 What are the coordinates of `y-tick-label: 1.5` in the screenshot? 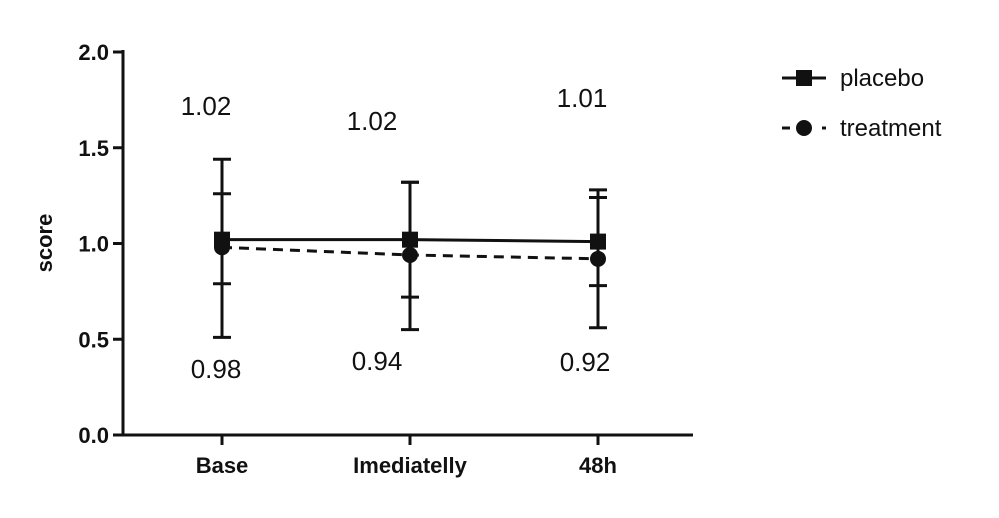 It's located at (93, 148).